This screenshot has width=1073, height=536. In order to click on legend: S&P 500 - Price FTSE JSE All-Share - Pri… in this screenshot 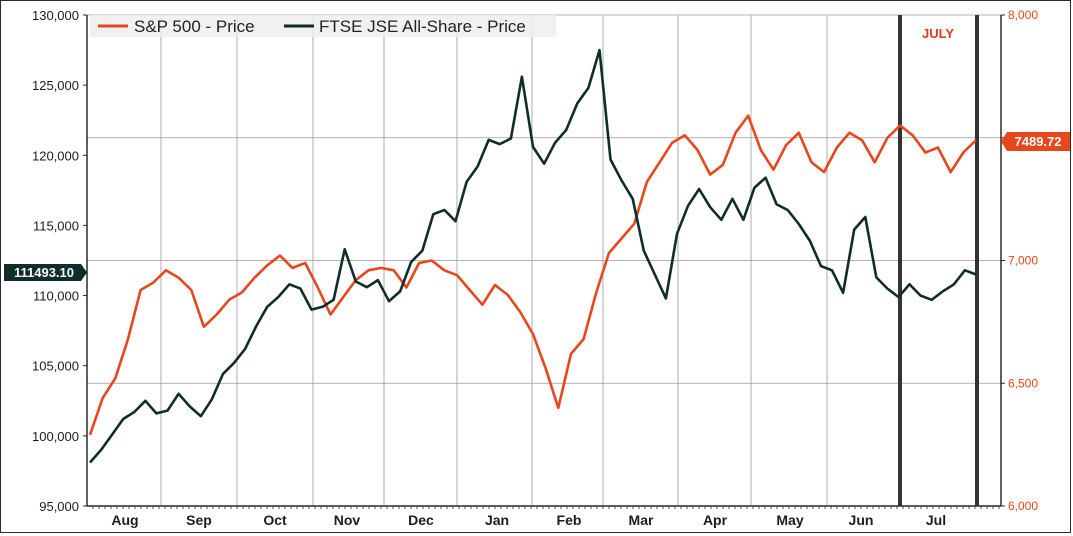, I will do `click(323, 26)`.